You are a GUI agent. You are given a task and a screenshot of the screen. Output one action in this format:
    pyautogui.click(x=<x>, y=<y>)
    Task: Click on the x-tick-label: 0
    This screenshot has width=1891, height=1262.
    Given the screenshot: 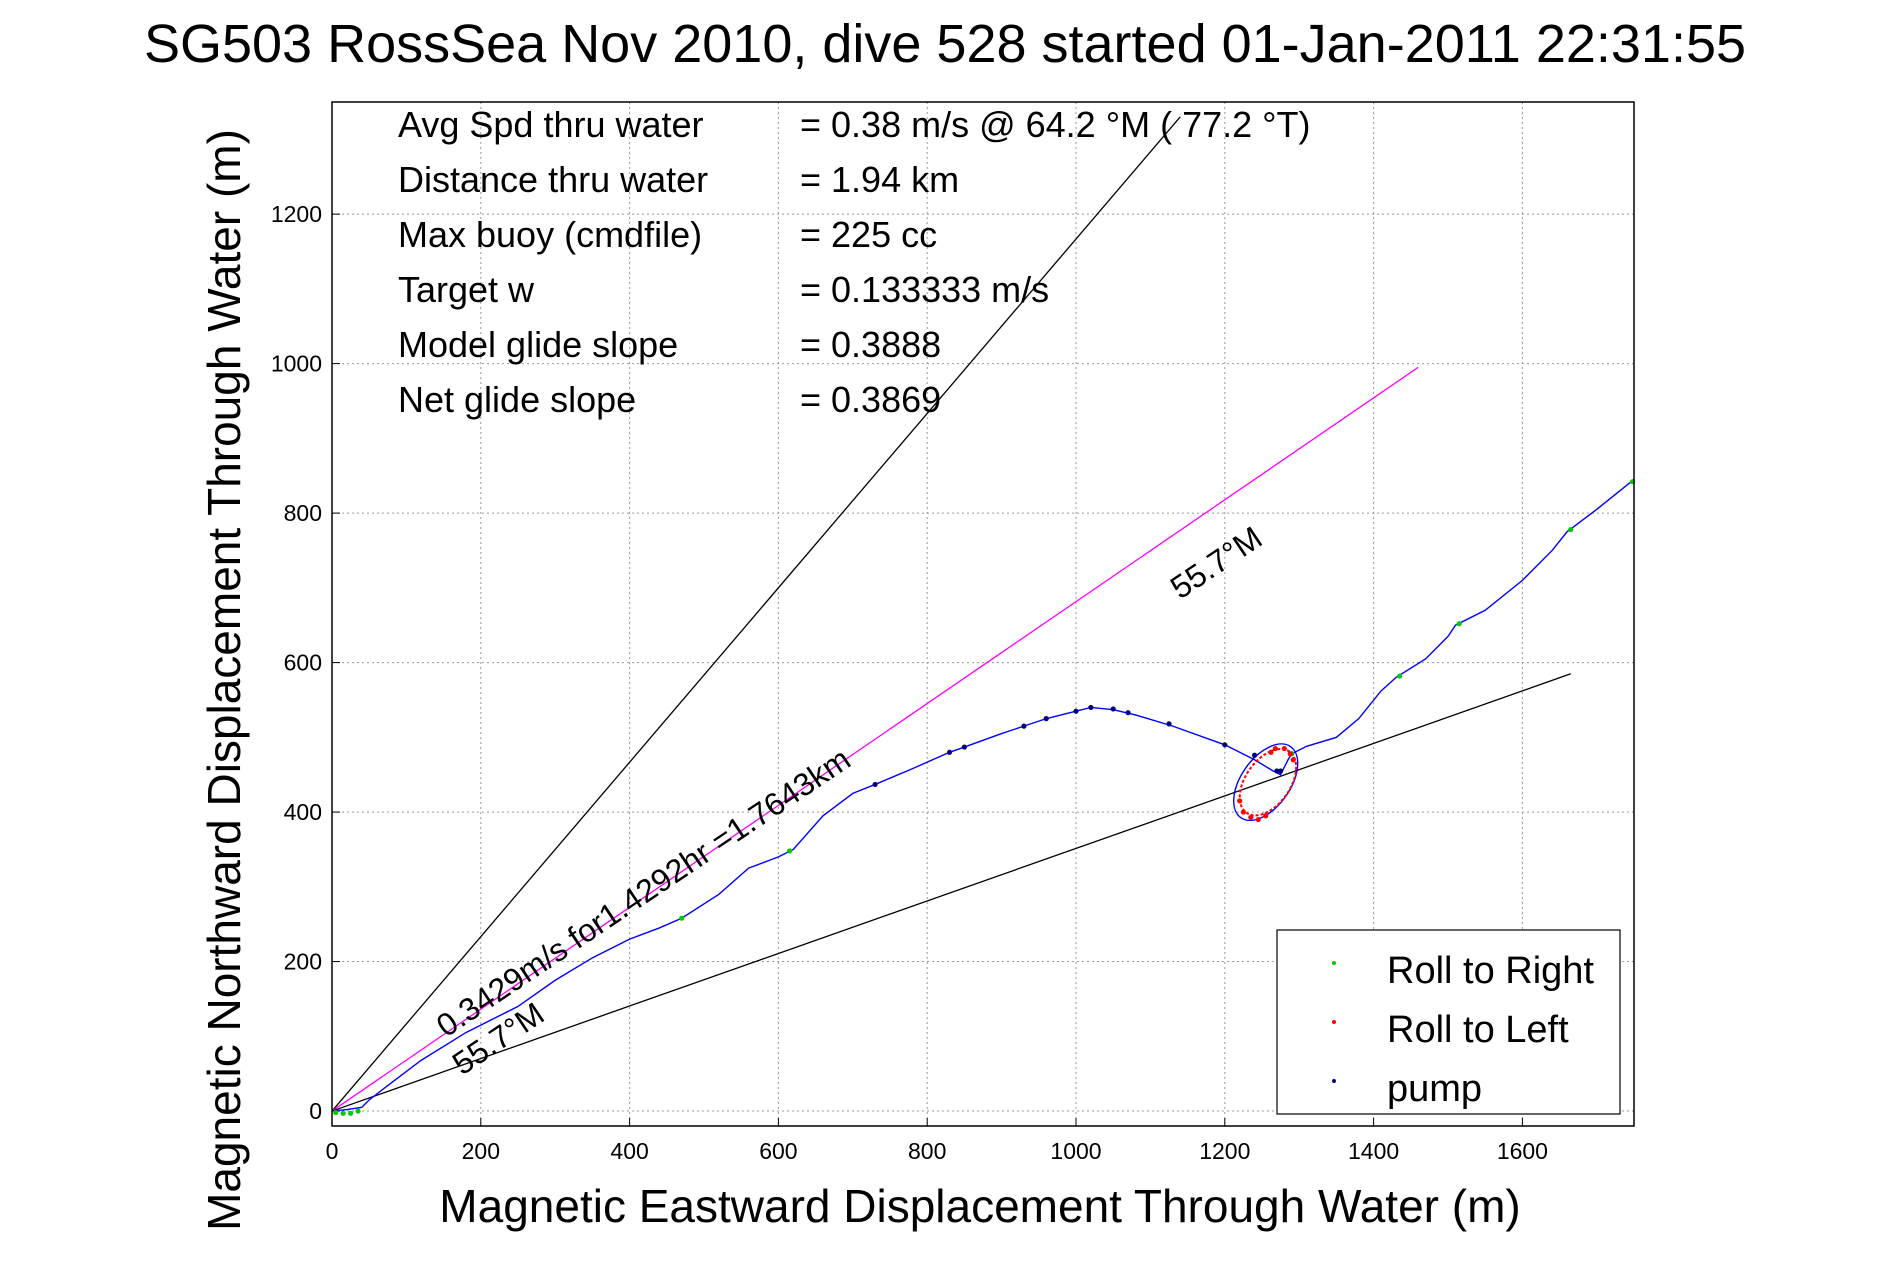 What is the action you would take?
    pyautogui.click(x=332, y=1151)
    